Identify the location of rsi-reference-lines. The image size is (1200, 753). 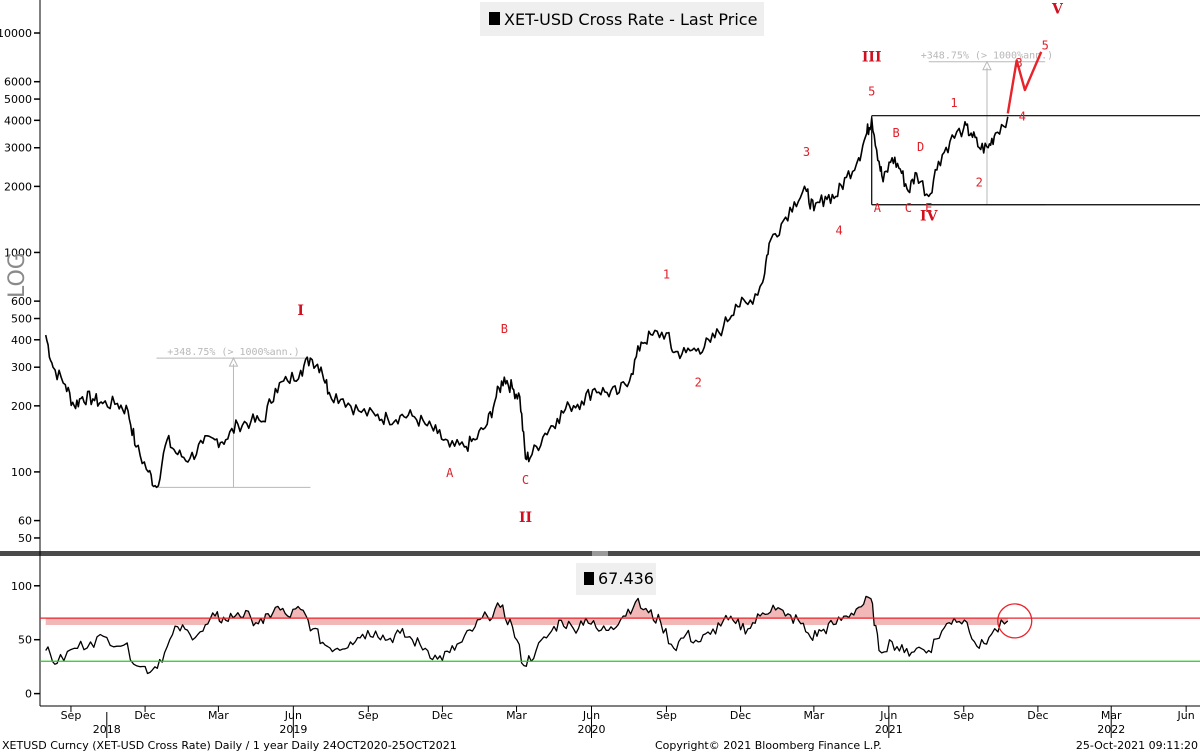
(620, 639).